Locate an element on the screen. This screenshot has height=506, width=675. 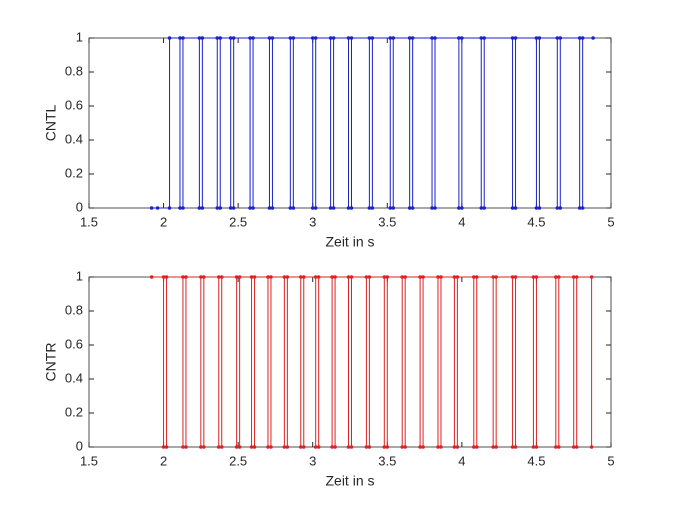
x-tick-label: 1.5 is located at coordinates (89, 221).